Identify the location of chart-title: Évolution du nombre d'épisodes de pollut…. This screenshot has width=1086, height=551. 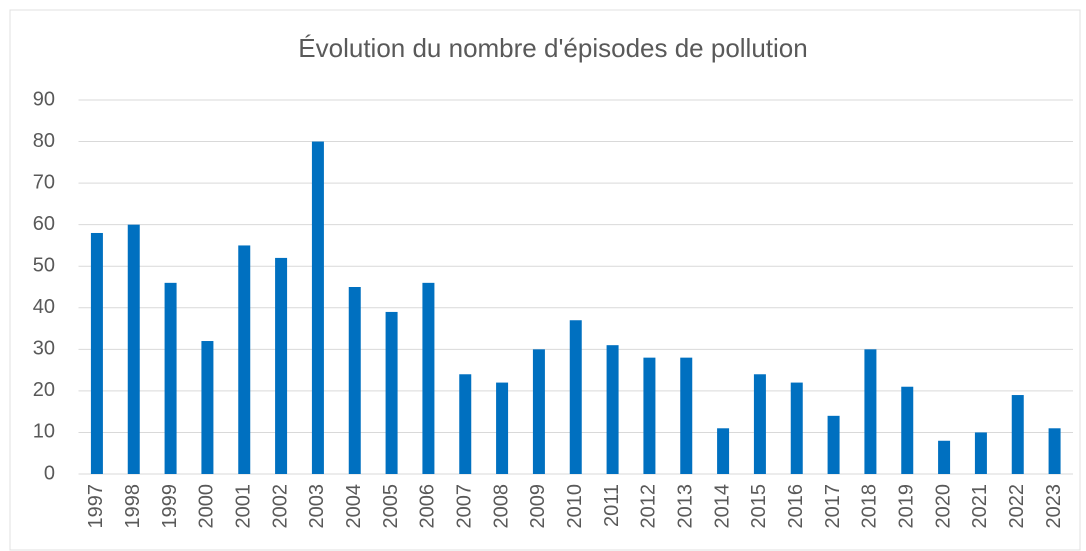
(552, 48).